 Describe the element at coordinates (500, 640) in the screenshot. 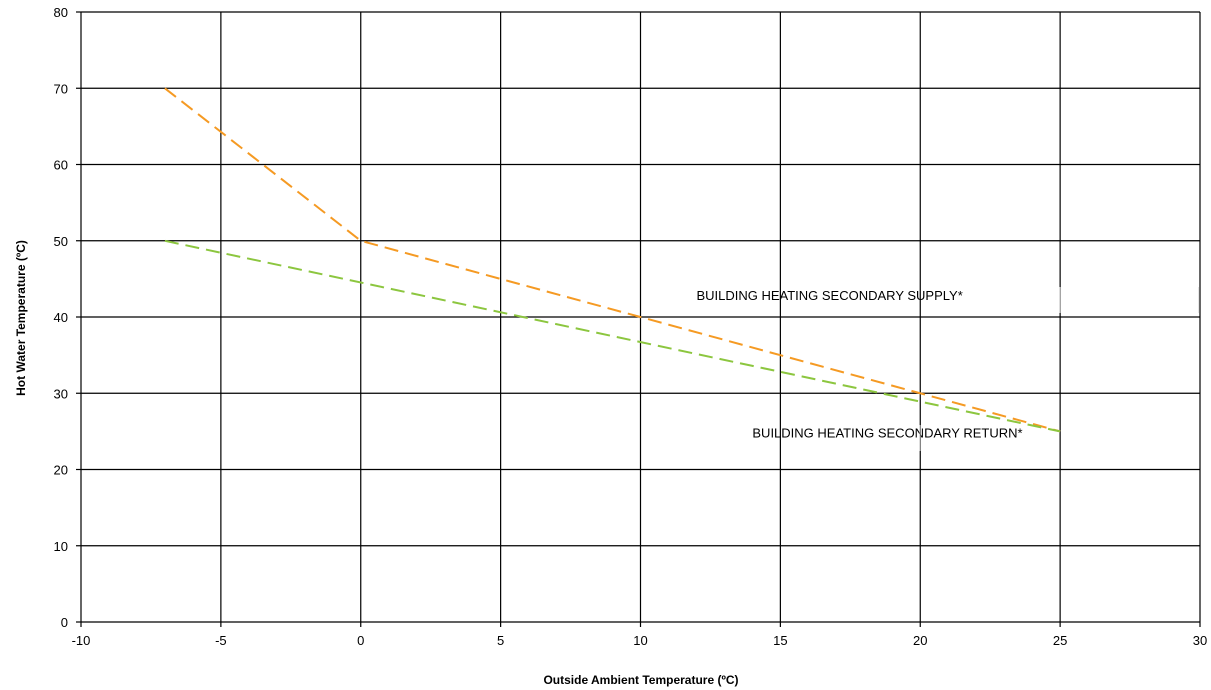

I see `x-tick-label: 5` at that location.